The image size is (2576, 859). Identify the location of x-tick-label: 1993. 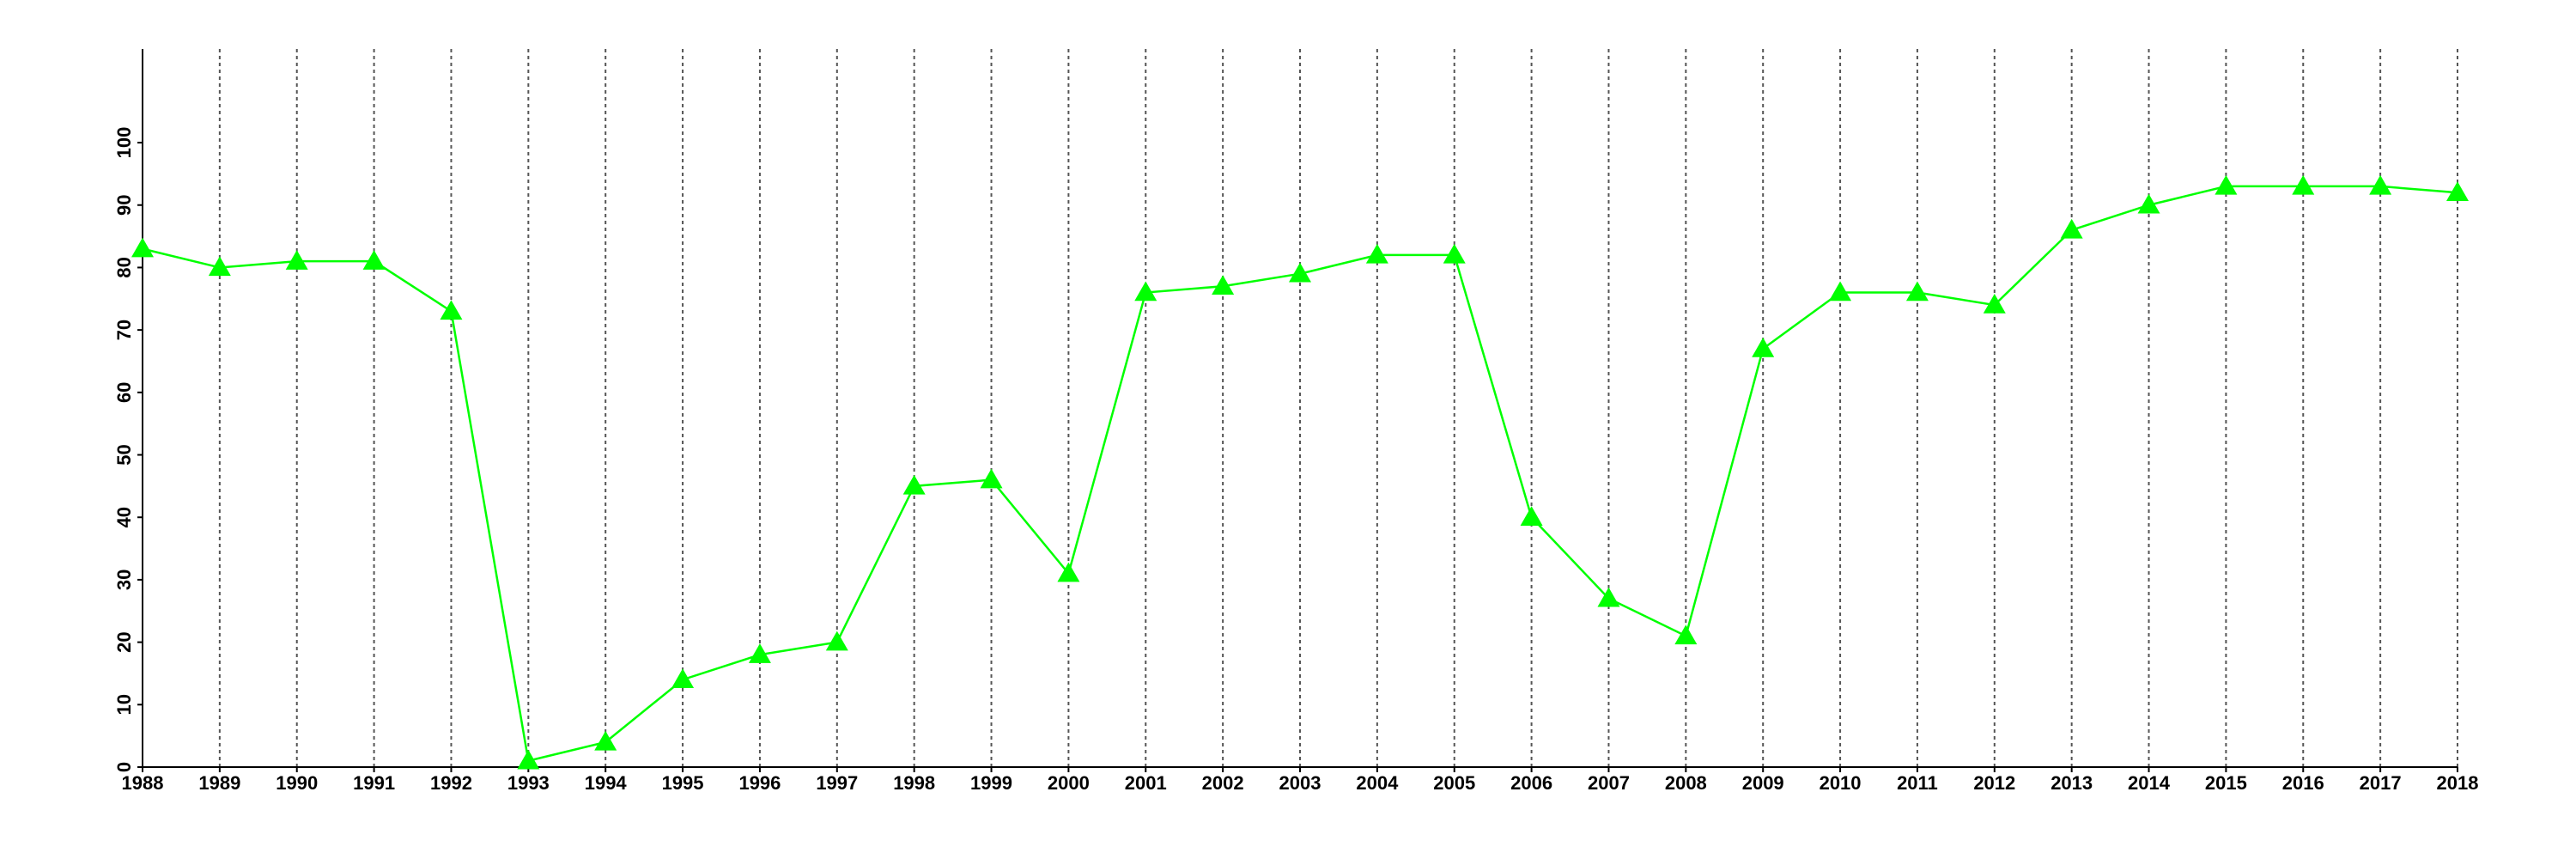
(528, 783).